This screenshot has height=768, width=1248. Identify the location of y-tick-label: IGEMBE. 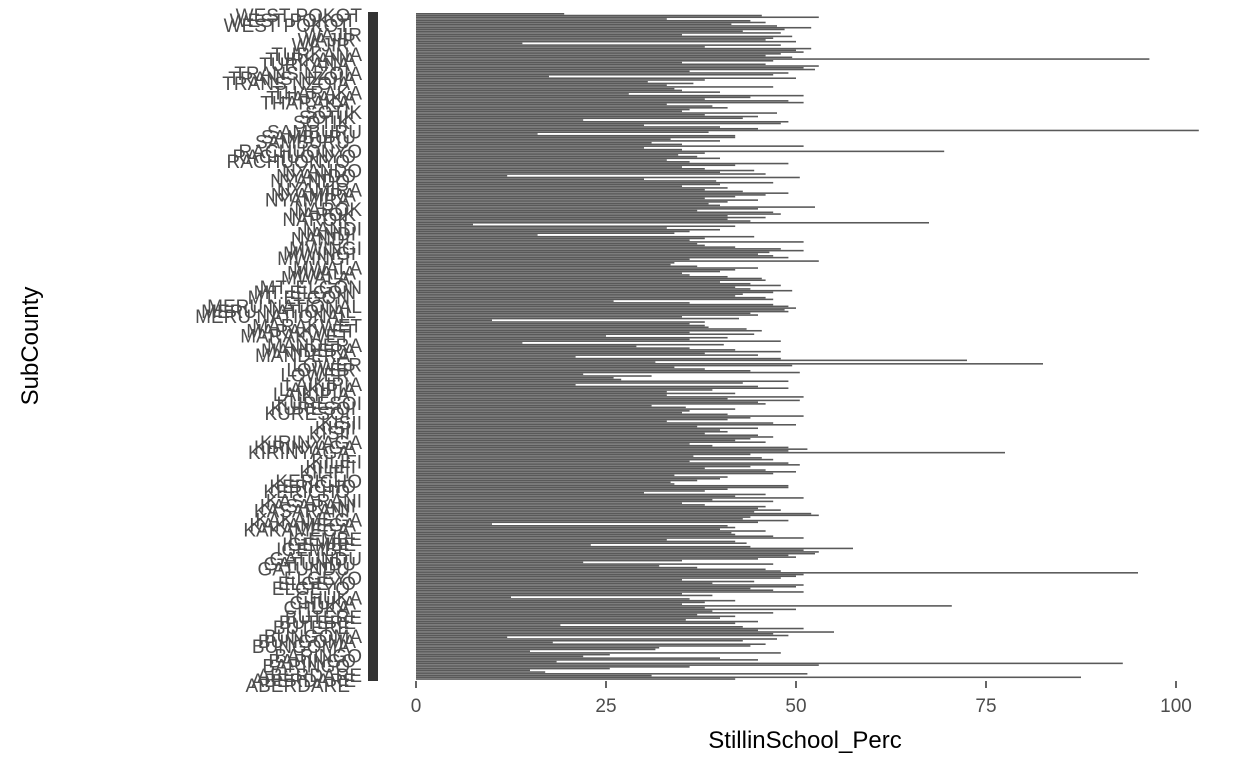
(325, 540).